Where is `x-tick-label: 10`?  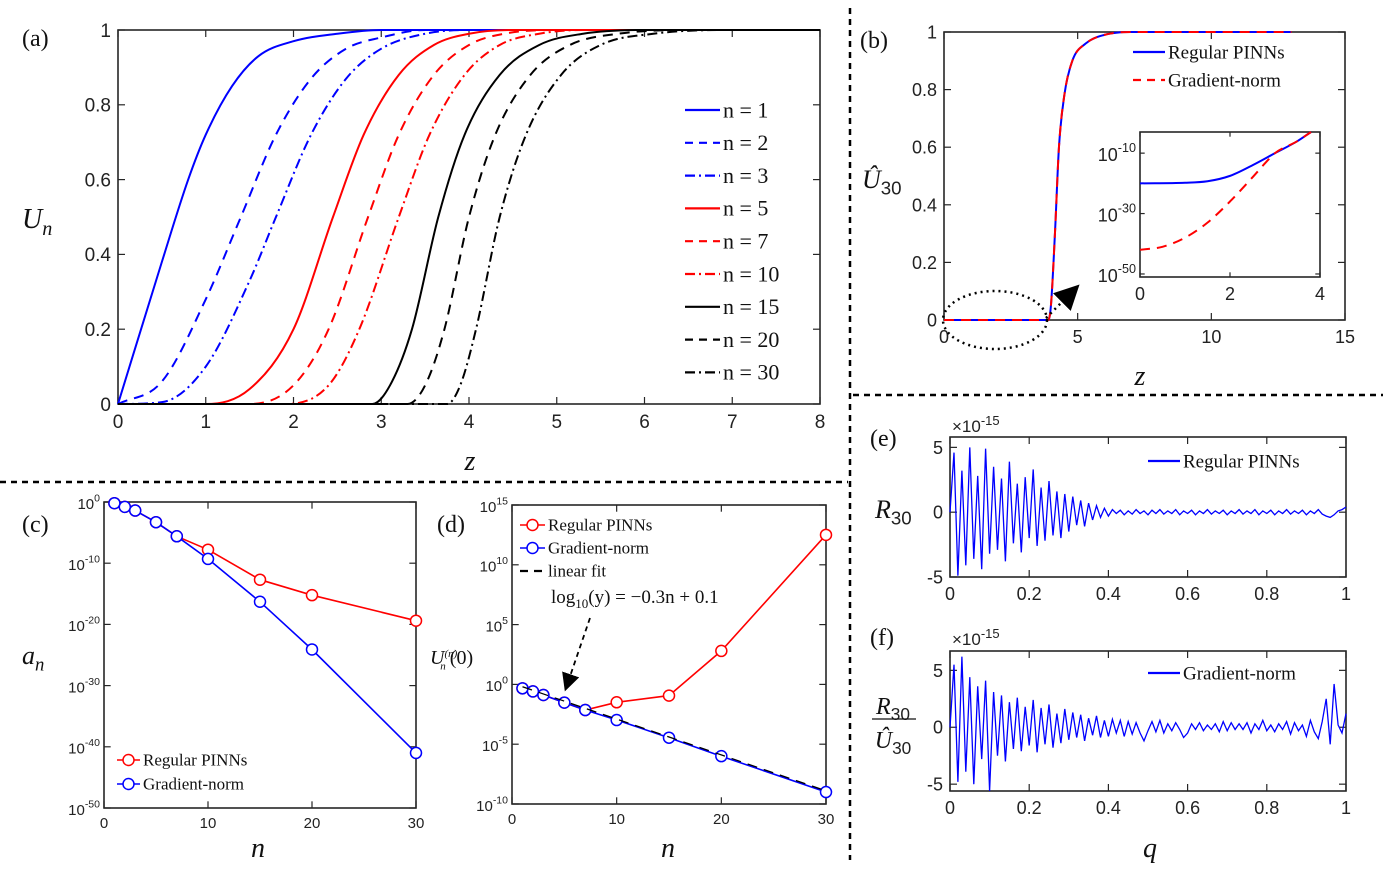
x-tick-label: 10 is located at coordinates (208, 823).